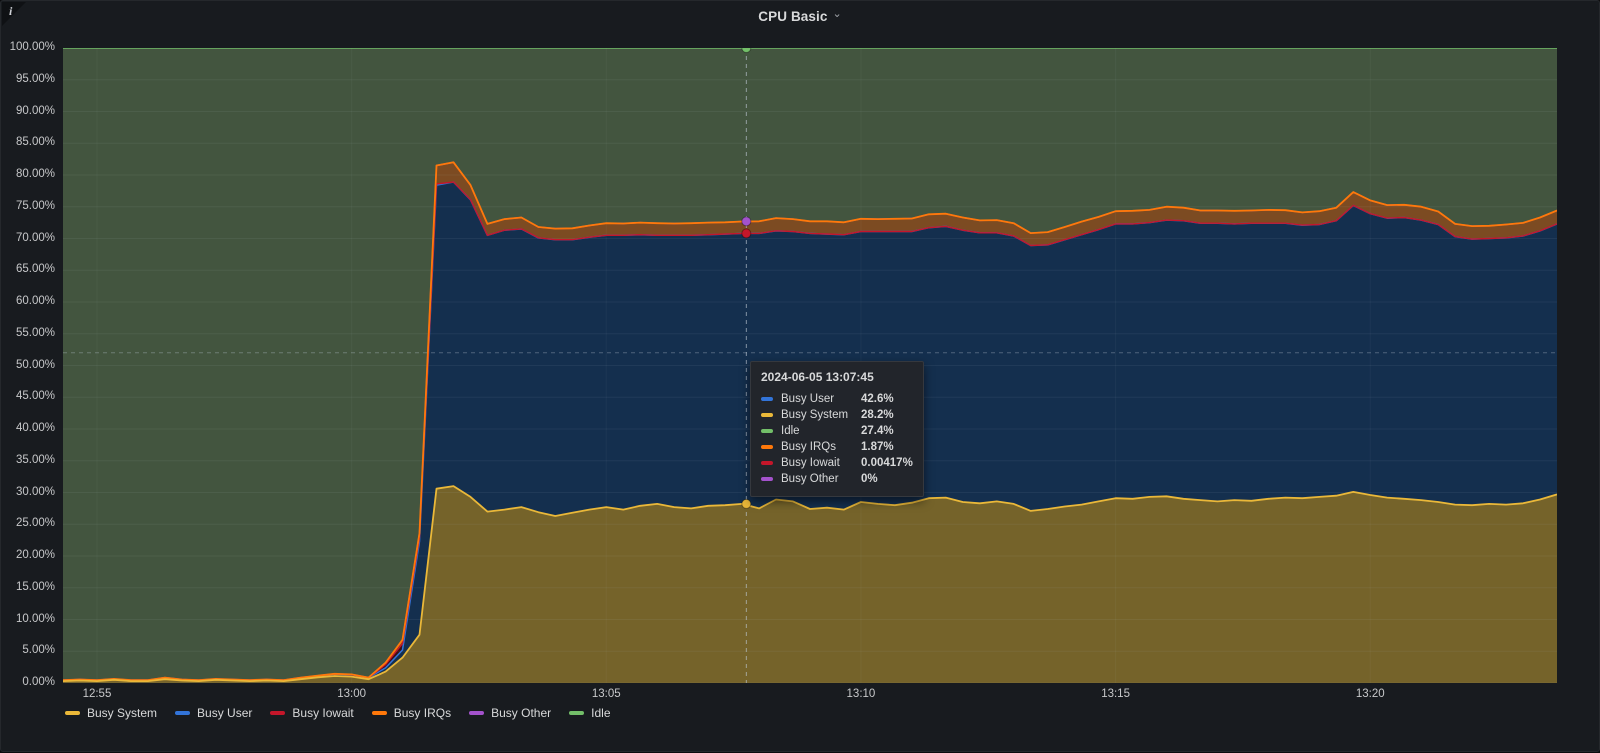  Describe the element at coordinates (97, 694) in the screenshot. I see `x-axis-label: 12:55` at that location.